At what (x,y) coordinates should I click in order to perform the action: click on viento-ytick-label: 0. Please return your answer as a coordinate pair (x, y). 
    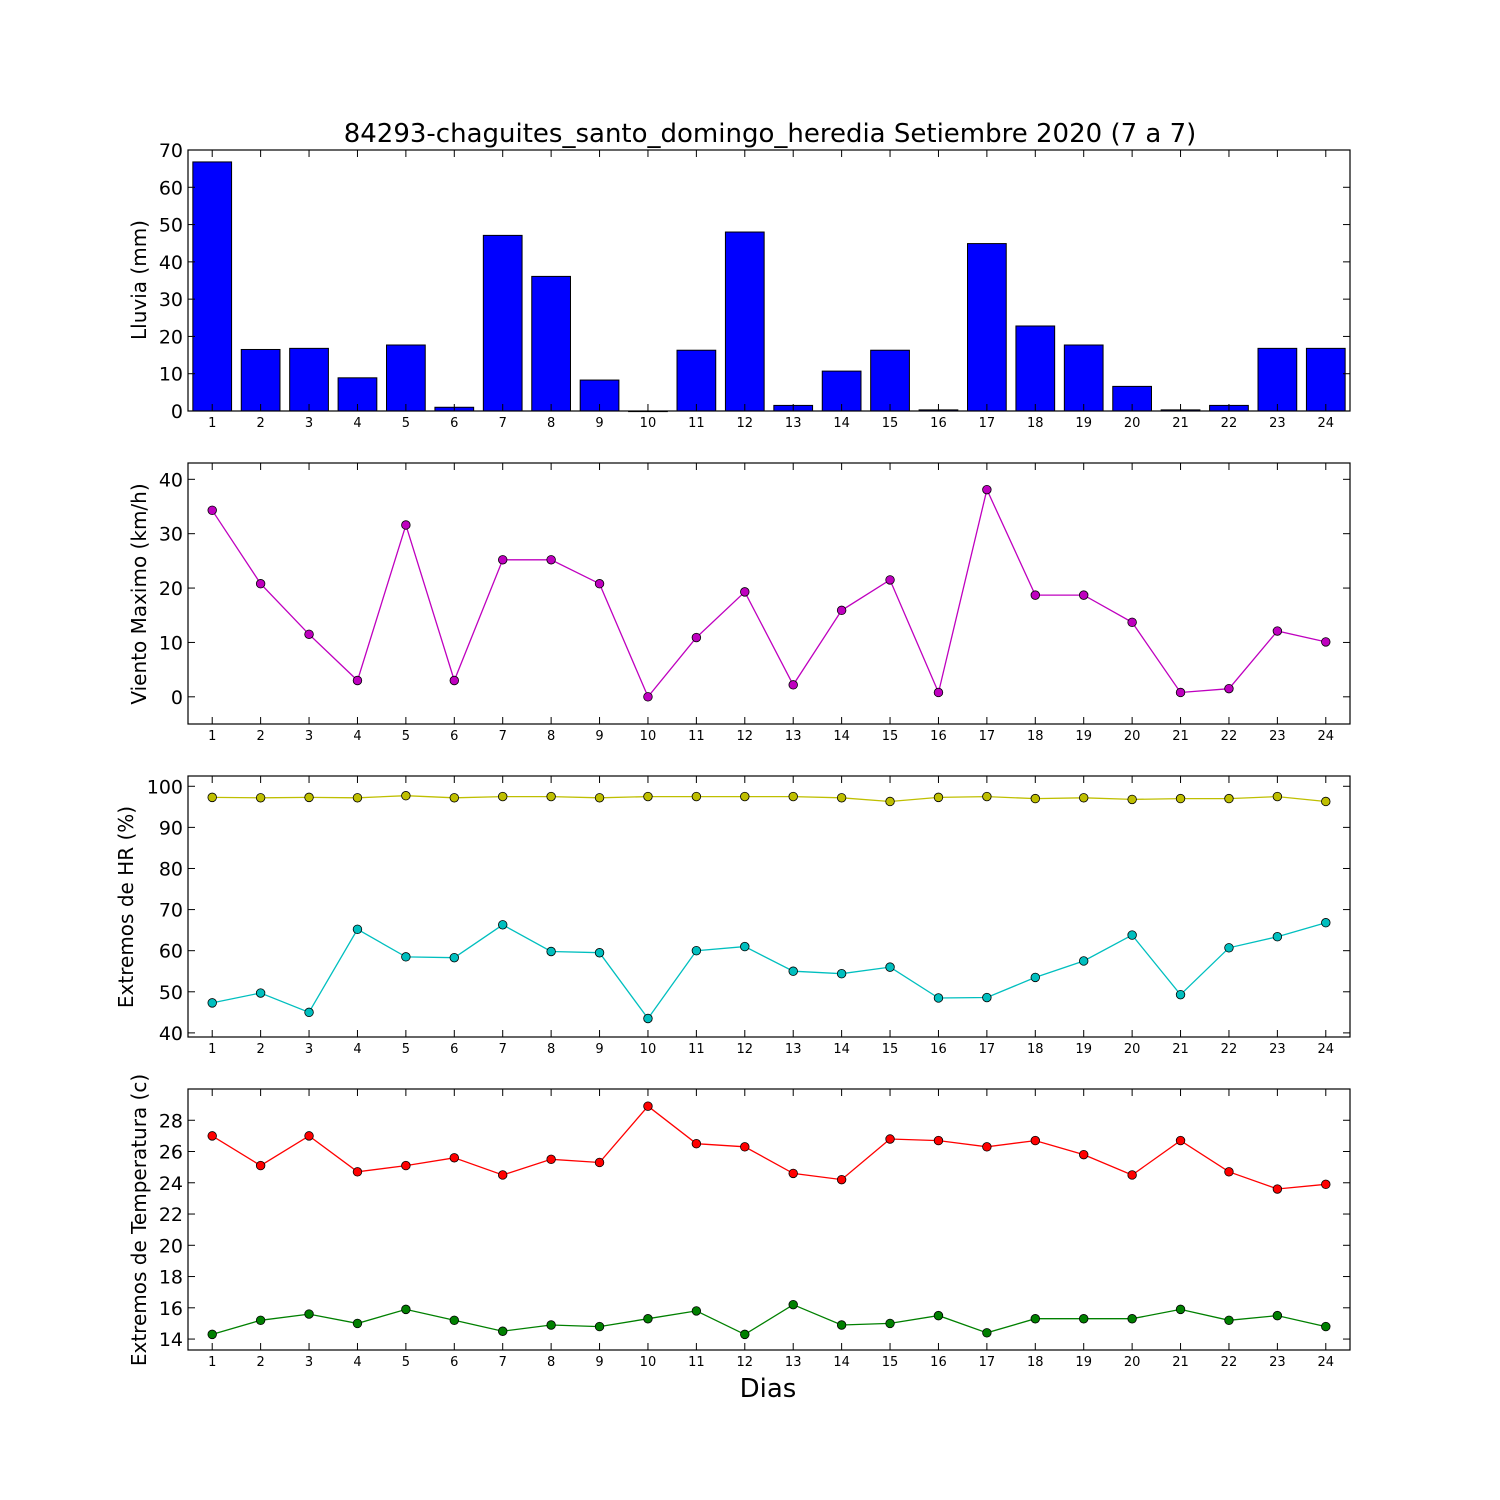
    Looking at the image, I should click on (177, 698).